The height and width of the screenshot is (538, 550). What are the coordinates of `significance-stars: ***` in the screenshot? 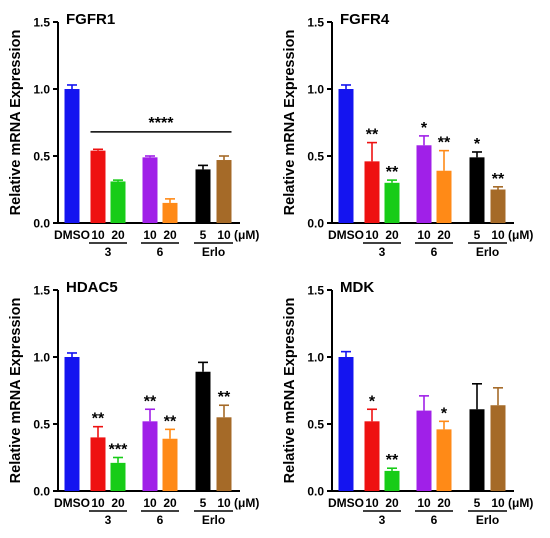 It's located at (118, 450).